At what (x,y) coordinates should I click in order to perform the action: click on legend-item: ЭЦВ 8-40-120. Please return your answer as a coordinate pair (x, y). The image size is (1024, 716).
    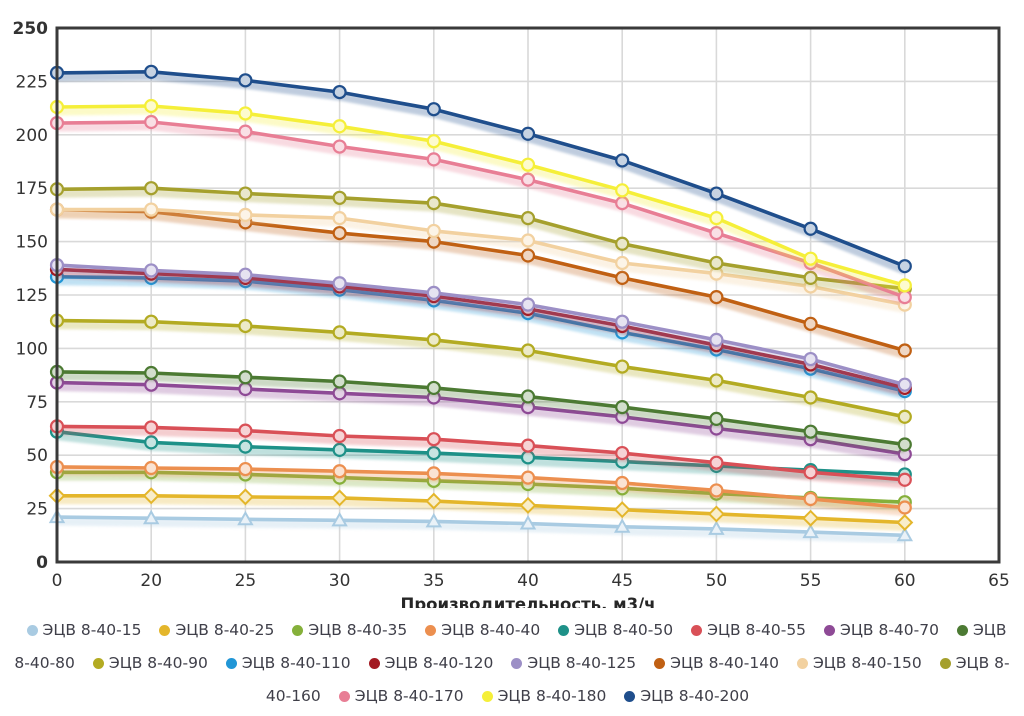
    Looking at the image, I should click on (431, 663).